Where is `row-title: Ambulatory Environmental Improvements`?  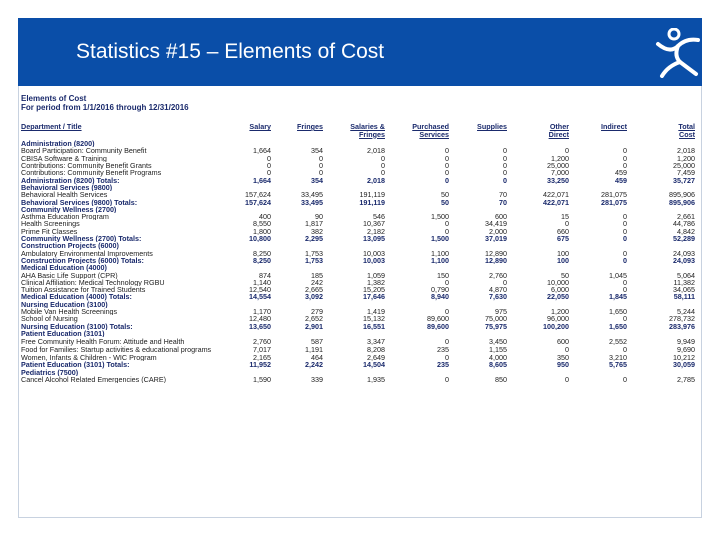
row-title: Ambulatory Environmental Improvements is located at coordinates (87, 253).